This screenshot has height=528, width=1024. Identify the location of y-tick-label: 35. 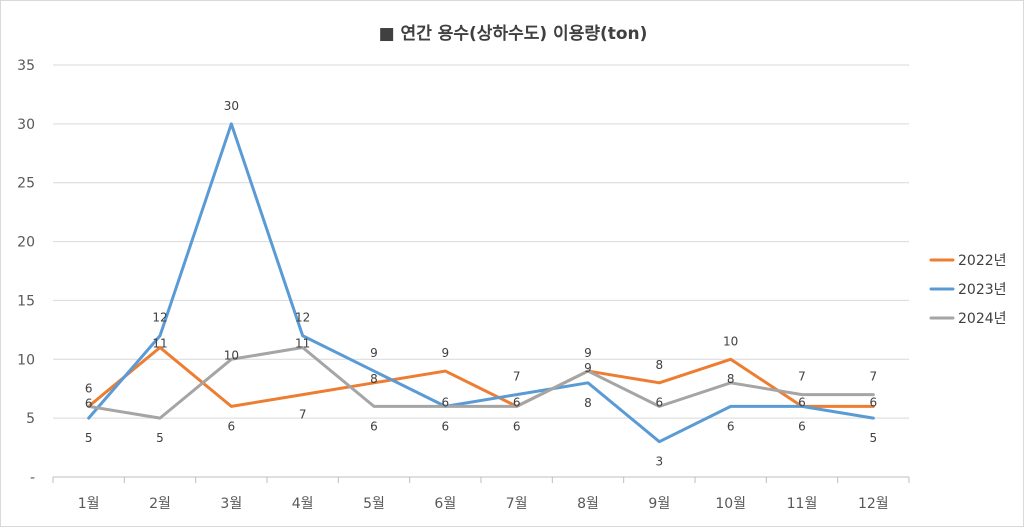
(26, 66).